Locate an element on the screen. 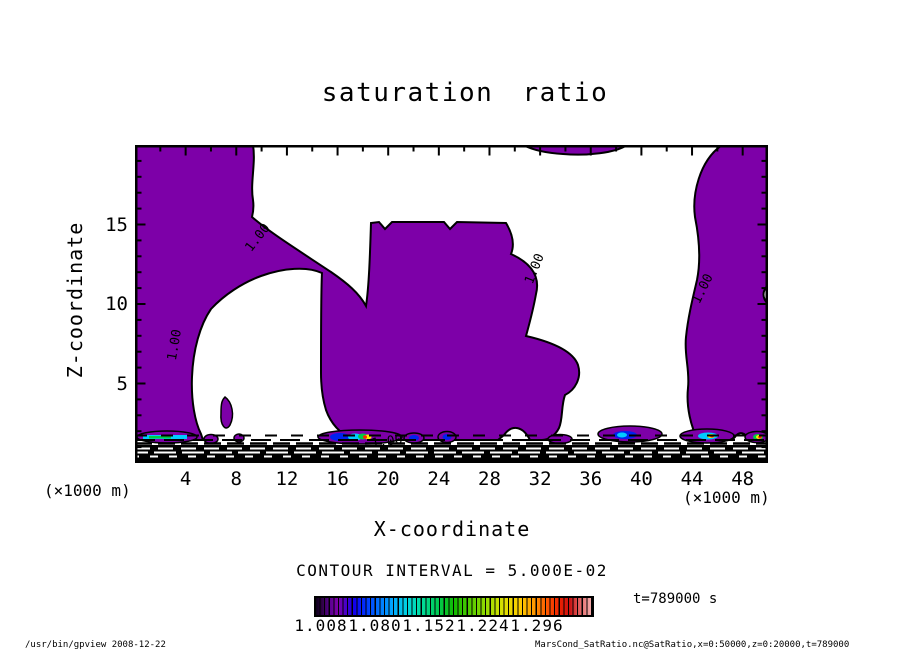 The height and width of the screenshot is (654, 904). x-tick-label: 32 is located at coordinates (540, 479).